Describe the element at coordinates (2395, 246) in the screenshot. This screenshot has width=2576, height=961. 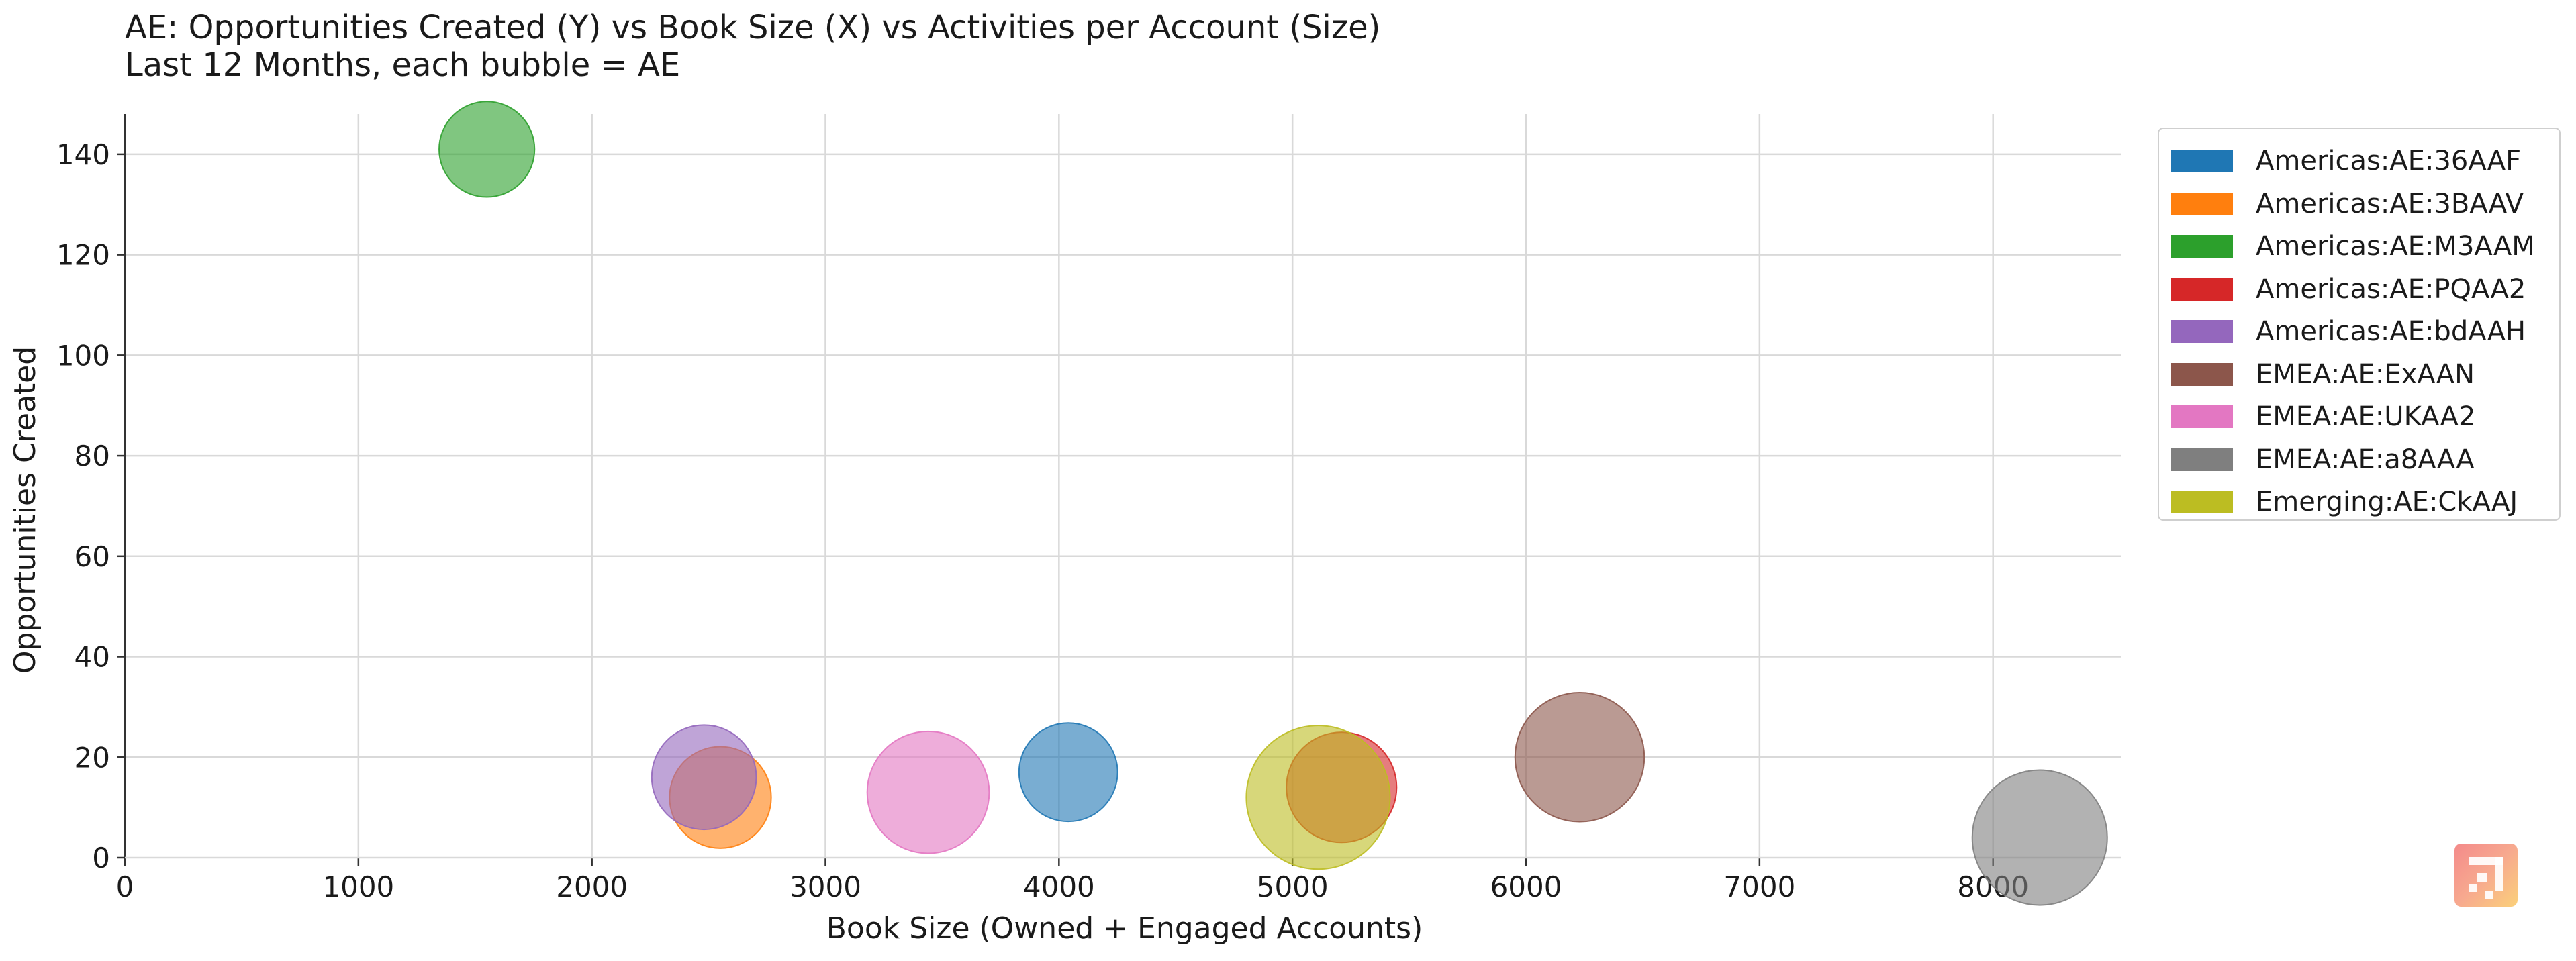
I see `legend-label: Americas:AE:M3AAM` at that location.